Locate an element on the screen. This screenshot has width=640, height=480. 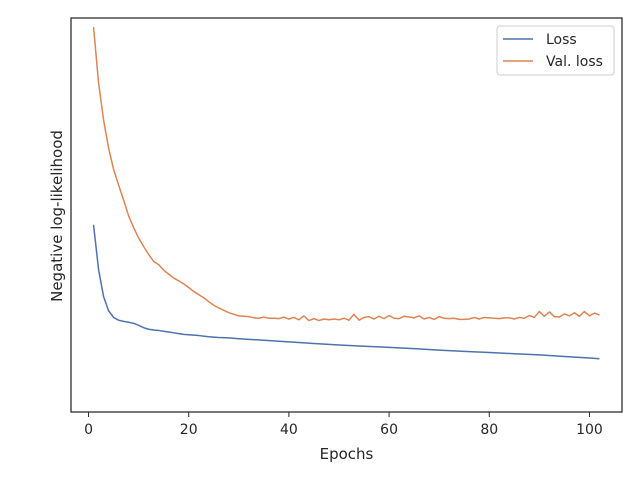
x-tick-label: 40 is located at coordinates (289, 430).